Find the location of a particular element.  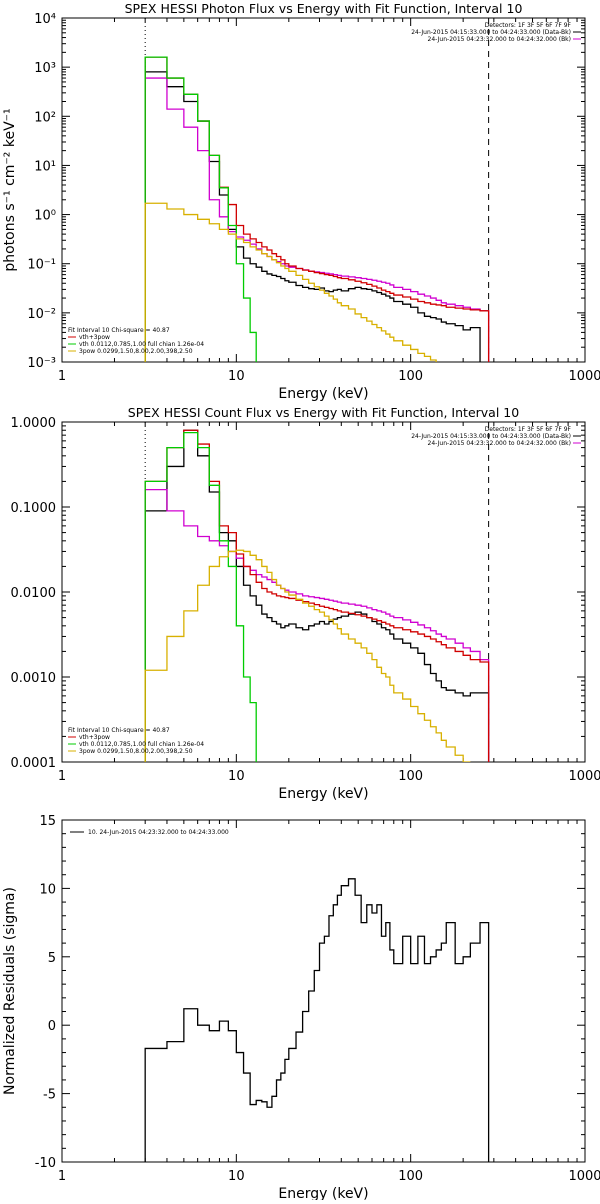

y-tick-label: 10⁻² is located at coordinates (41, 314).